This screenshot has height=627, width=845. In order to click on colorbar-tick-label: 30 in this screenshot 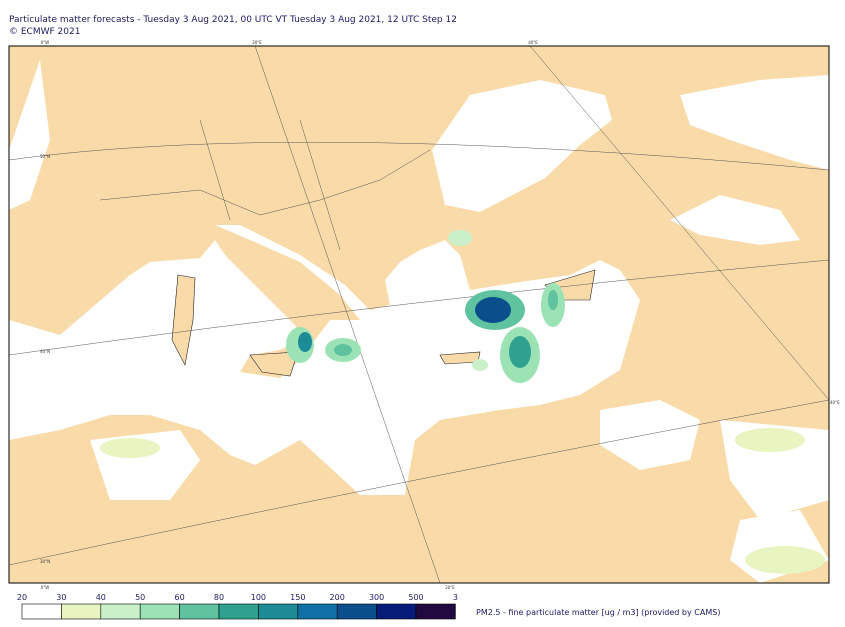, I will do `click(61, 597)`.